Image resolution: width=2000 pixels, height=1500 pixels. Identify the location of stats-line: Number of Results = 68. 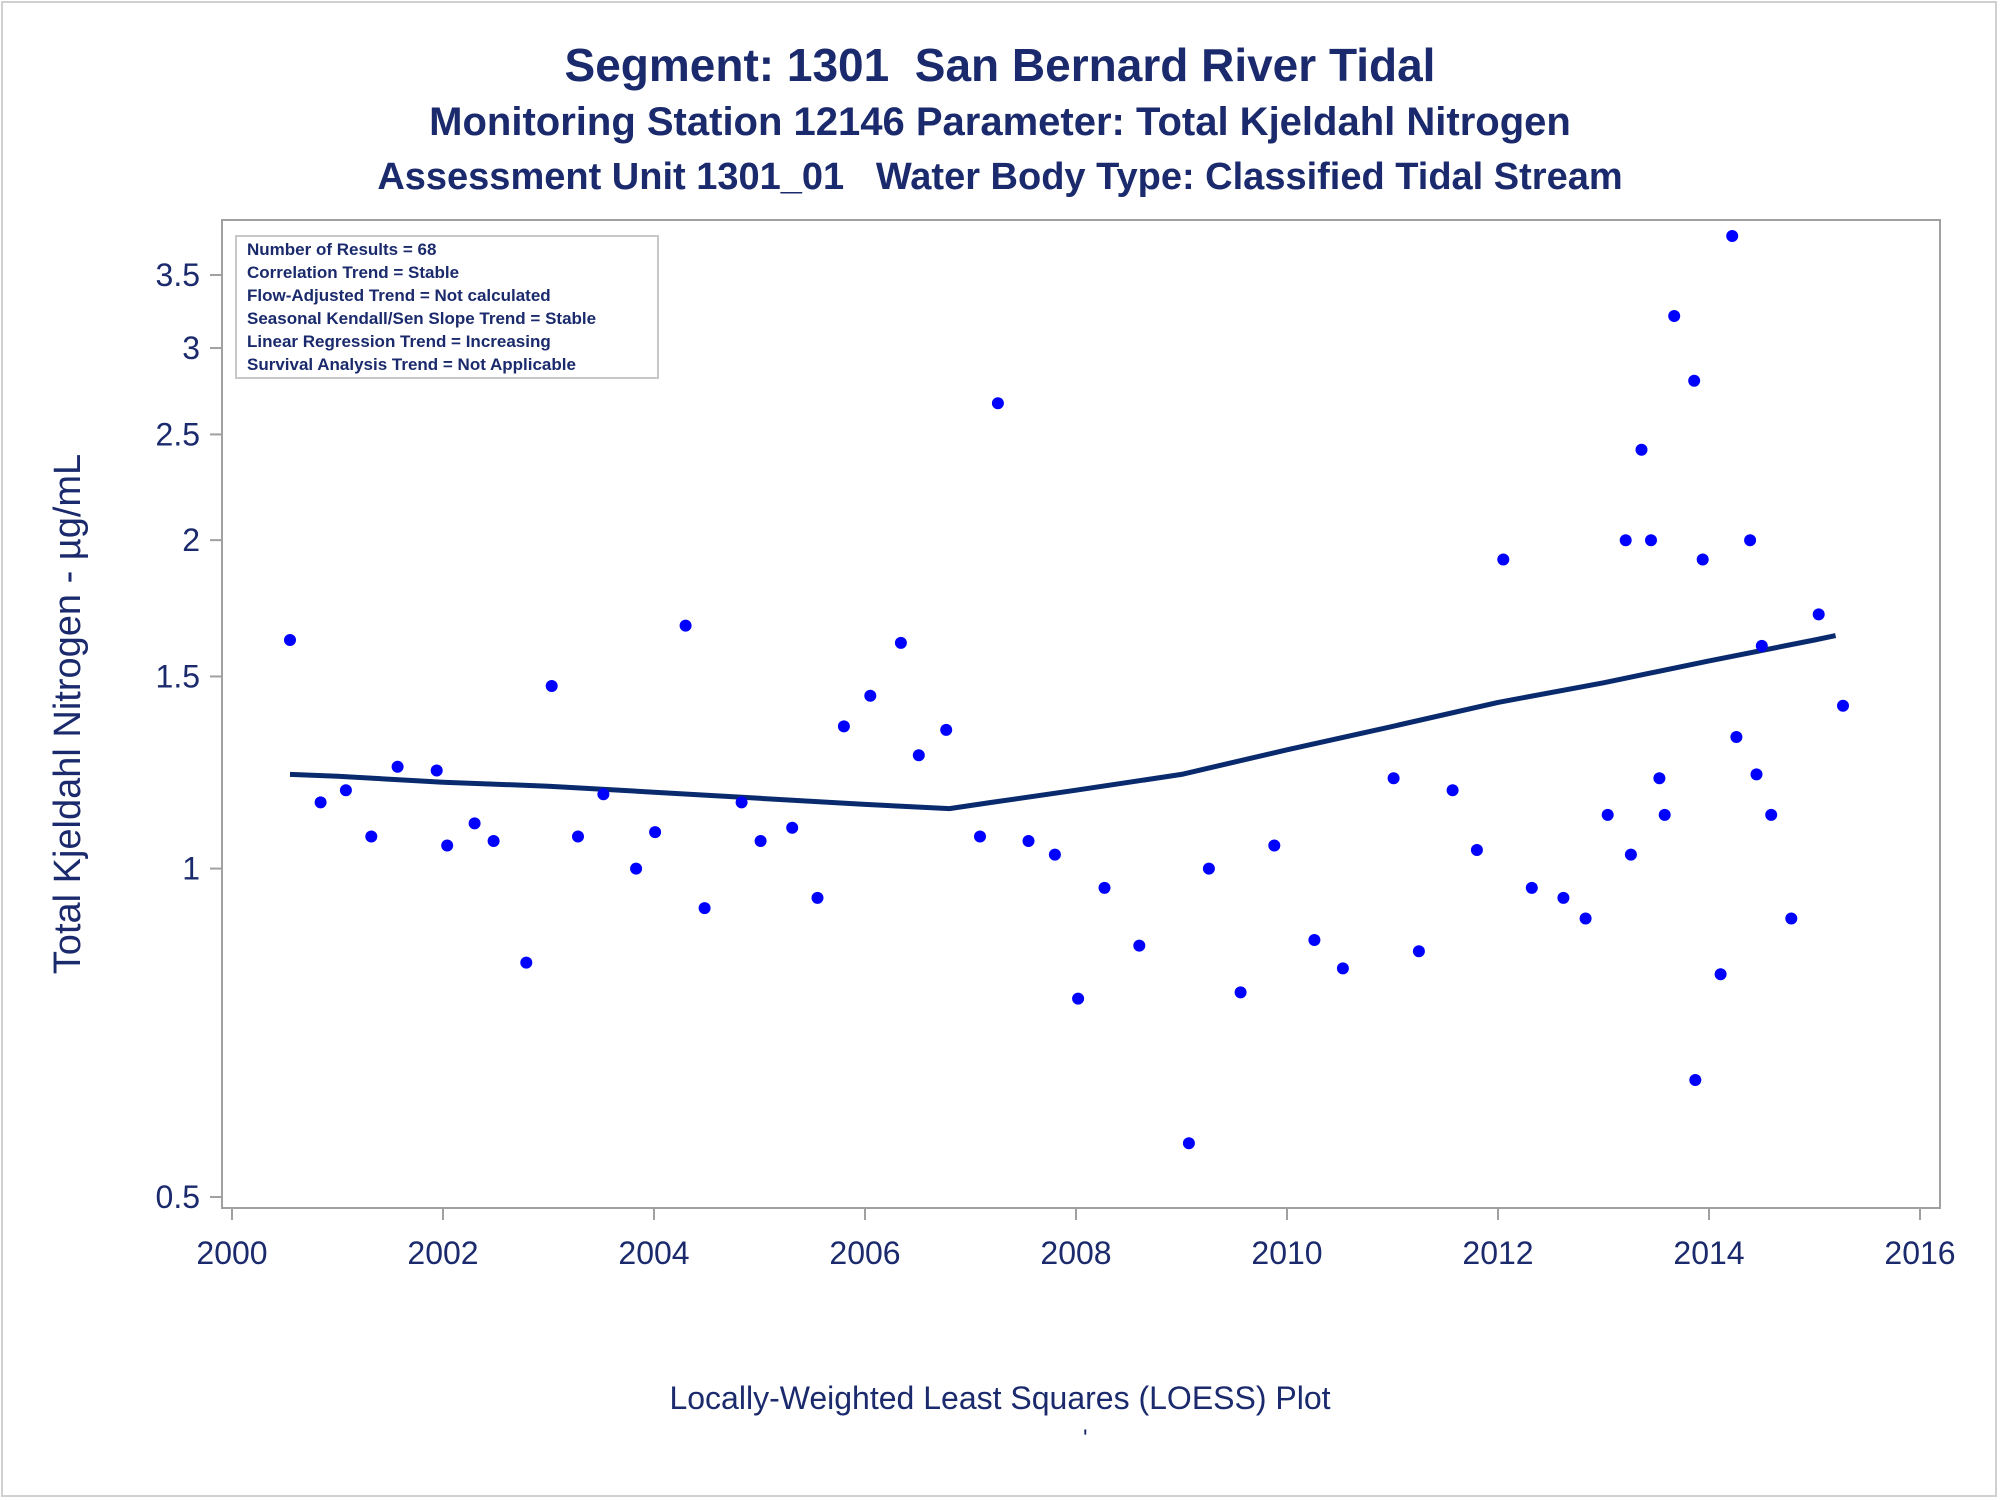
(341, 249).